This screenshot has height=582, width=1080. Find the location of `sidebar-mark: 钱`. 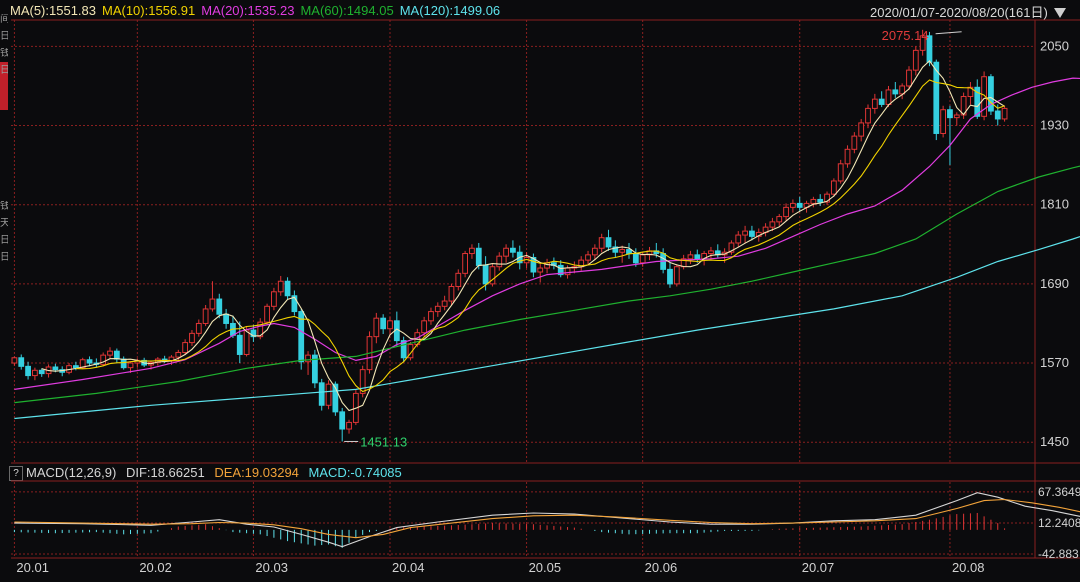

sidebar-mark: 钱 is located at coordinates (4, 53).